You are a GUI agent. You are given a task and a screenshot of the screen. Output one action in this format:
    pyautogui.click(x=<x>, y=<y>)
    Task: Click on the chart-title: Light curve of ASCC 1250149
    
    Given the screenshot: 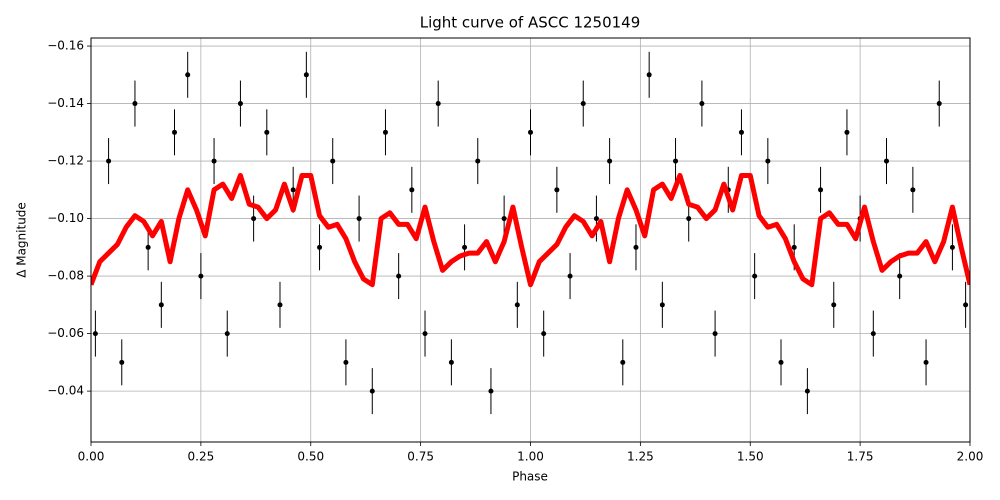 What is the action you would take?
    pyautogui.click(x=530, y=23)
    